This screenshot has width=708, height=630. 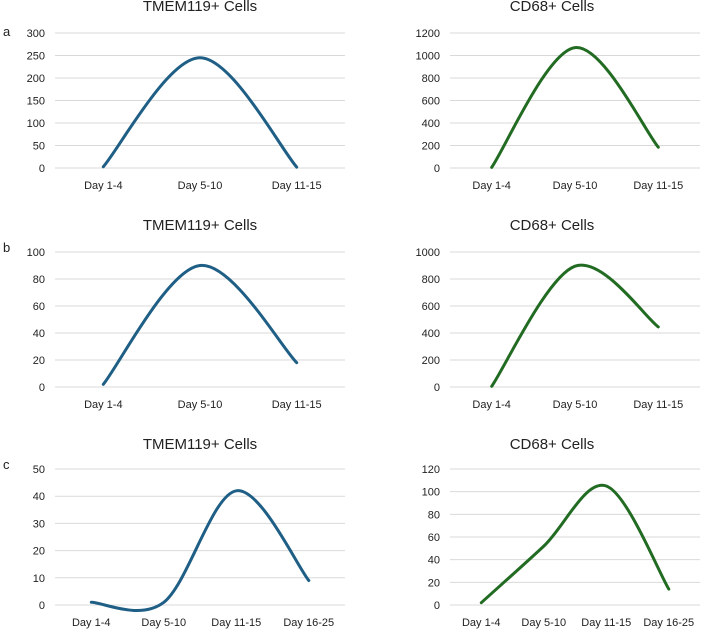 I want to click on y-tick-label: 10, so click(x=39, y=579).